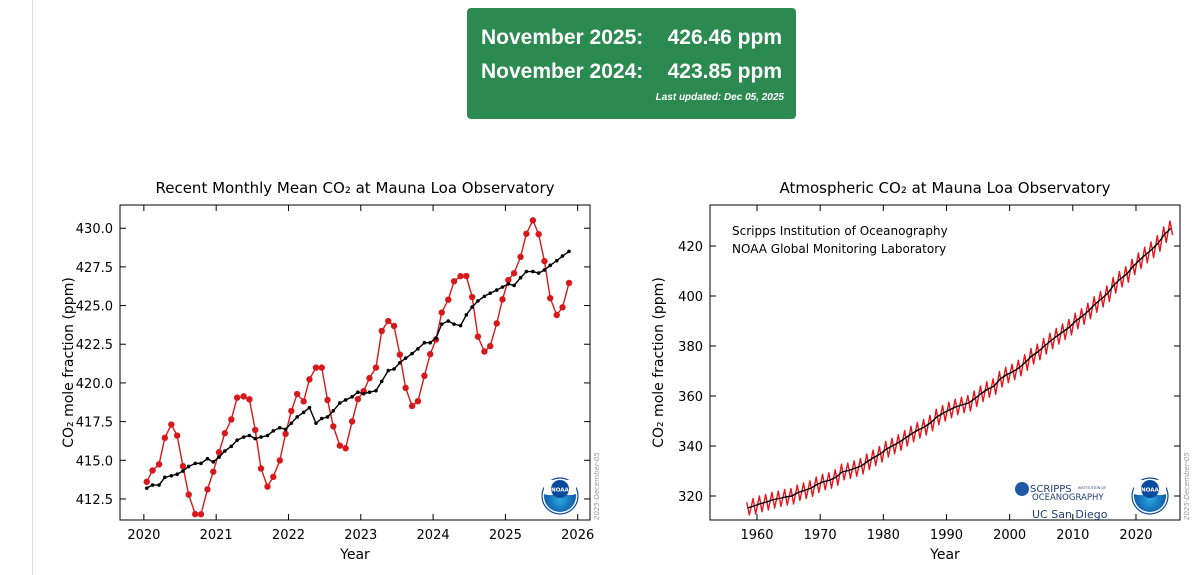 This screenshot has height=575, width=1199. I want to click on logo-top, so click(560, 489).